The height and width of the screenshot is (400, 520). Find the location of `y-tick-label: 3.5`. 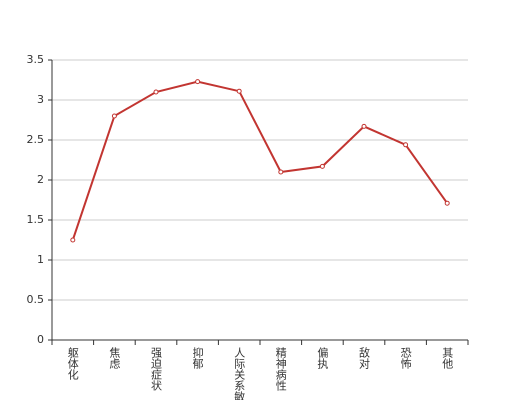

y-tick-label: 3.5 is located at coordinates (36, 59).